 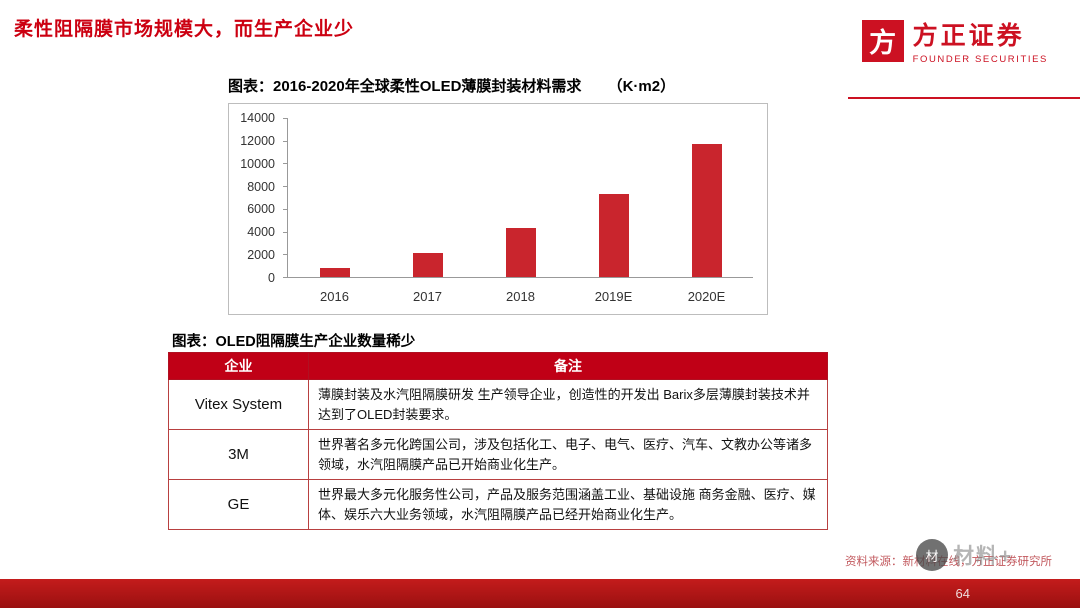 I want to click on y-axis-labels: 14000 12000 10000 8000 6000 4000 2000 0, so click(x=256, y=198).